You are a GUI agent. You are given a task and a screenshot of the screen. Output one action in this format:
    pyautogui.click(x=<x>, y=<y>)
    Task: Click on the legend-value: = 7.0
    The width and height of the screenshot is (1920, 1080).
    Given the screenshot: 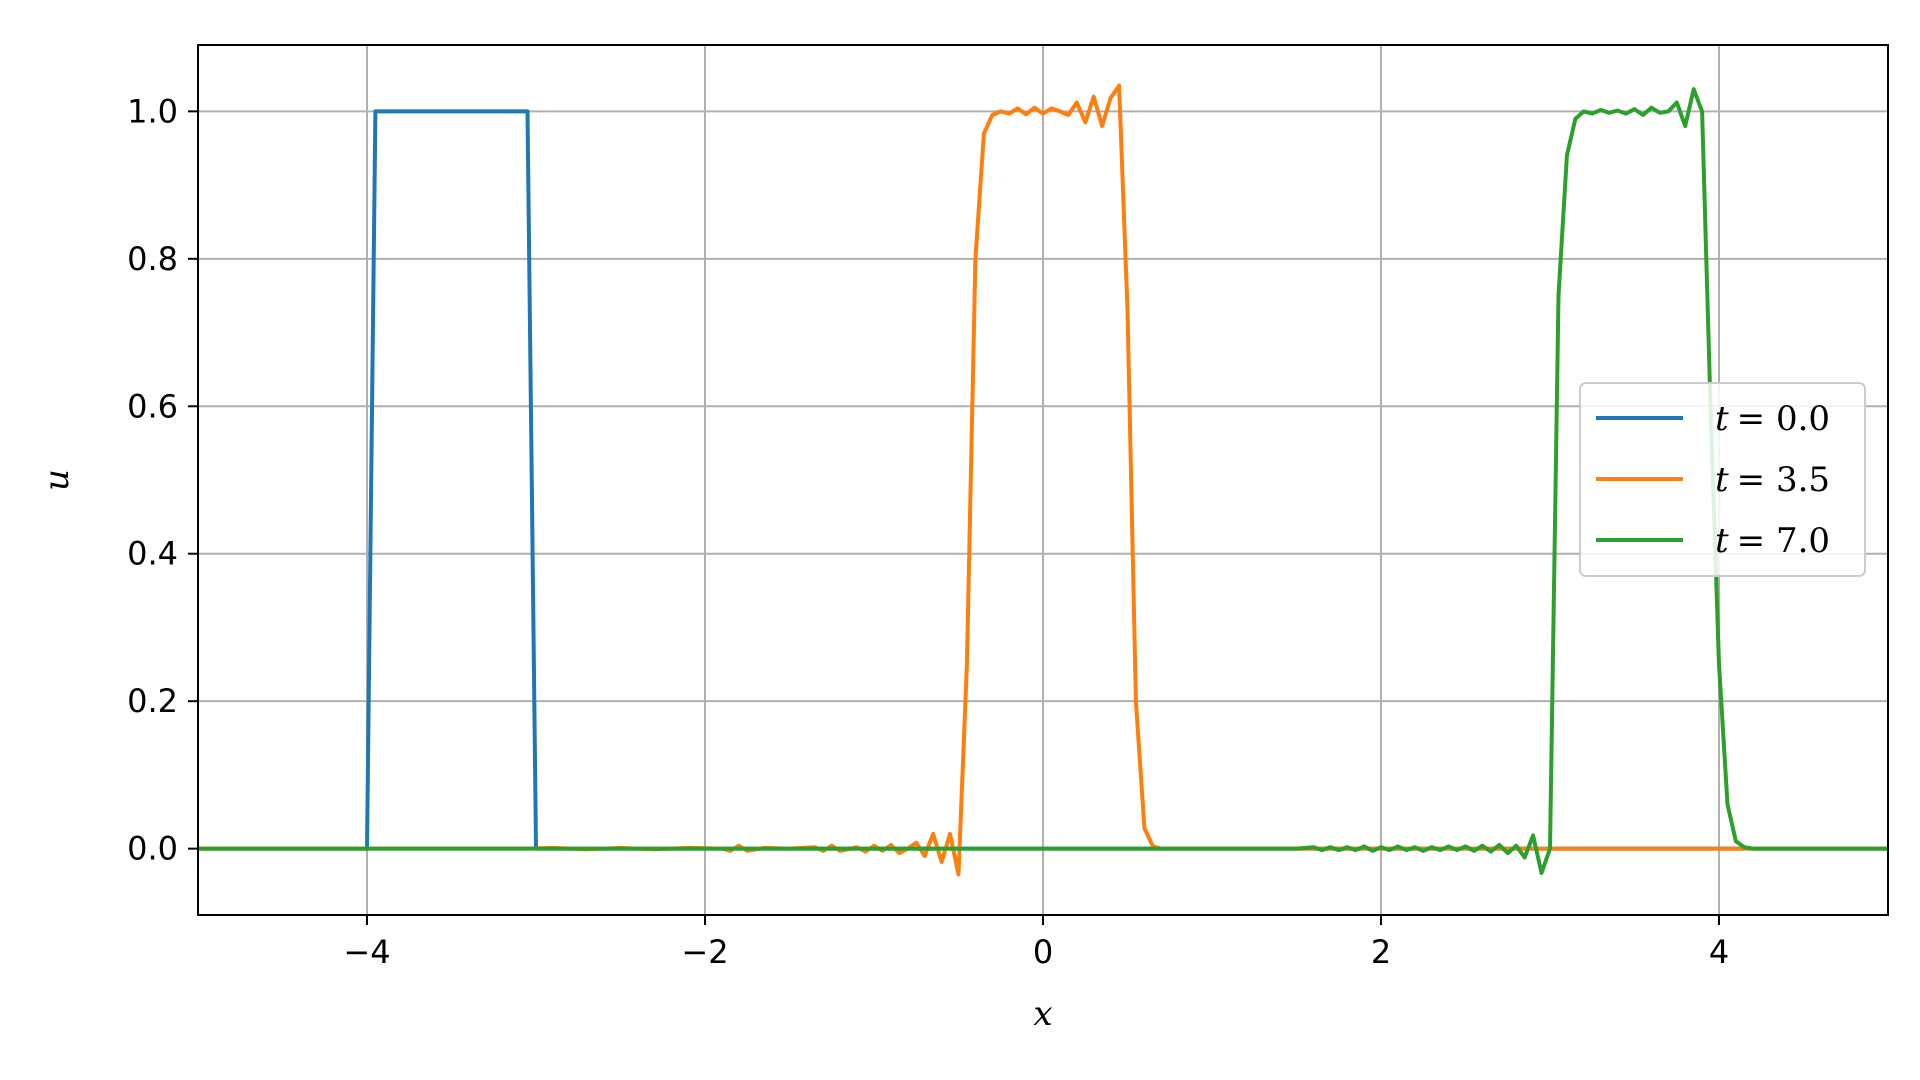 What is the action you would take?
    pyautogui.click(x=1783, y=541)
    